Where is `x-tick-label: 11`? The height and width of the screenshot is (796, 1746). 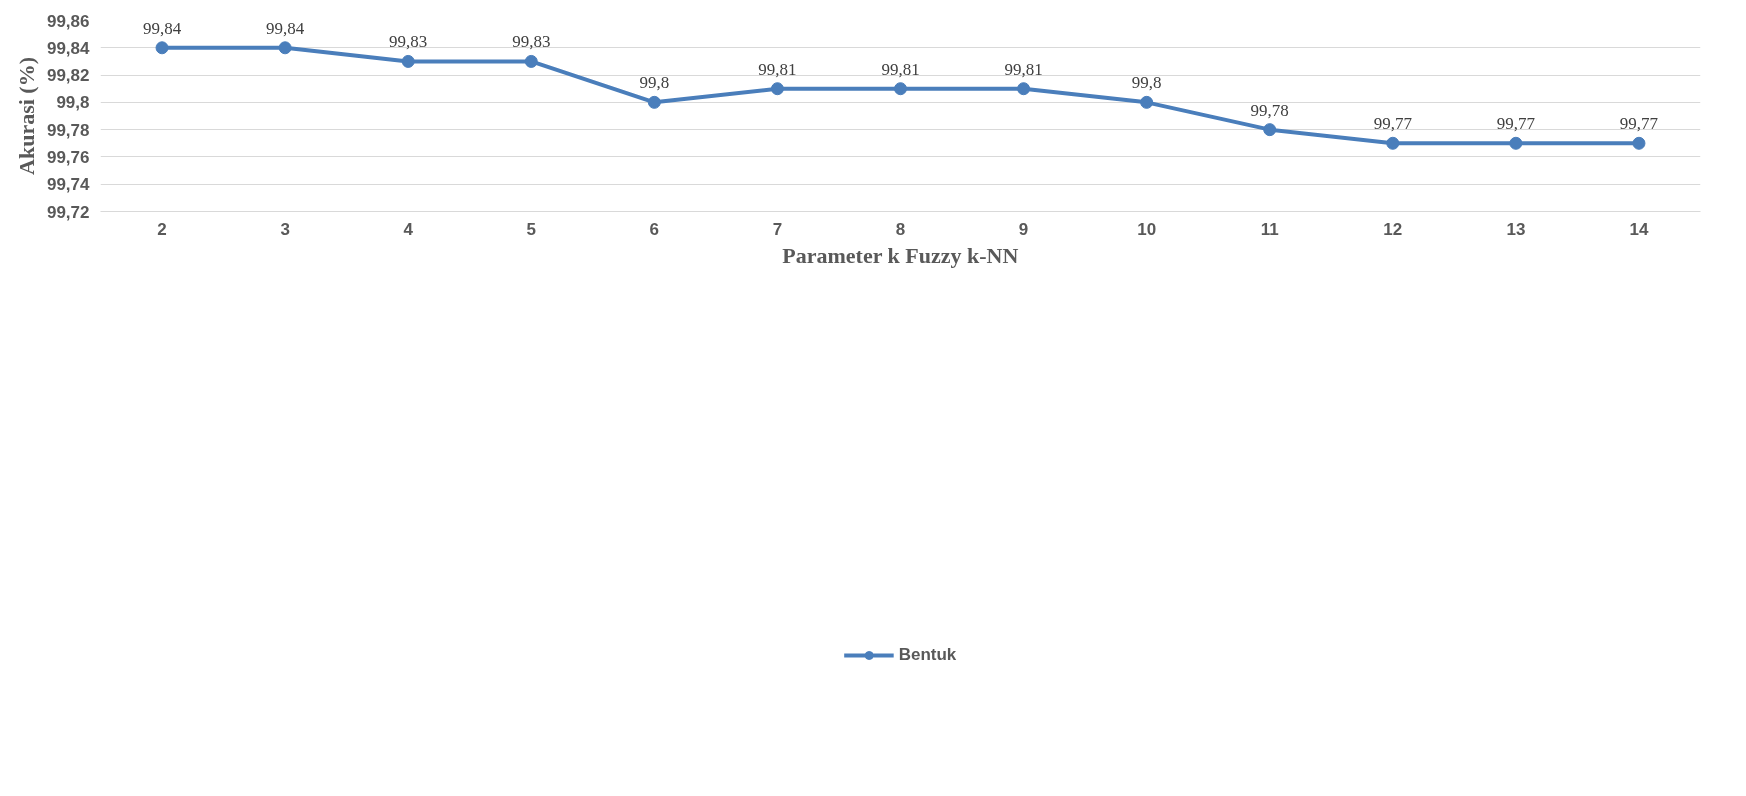
x-tick-label: 11 is located at coordinates (1269, 229).